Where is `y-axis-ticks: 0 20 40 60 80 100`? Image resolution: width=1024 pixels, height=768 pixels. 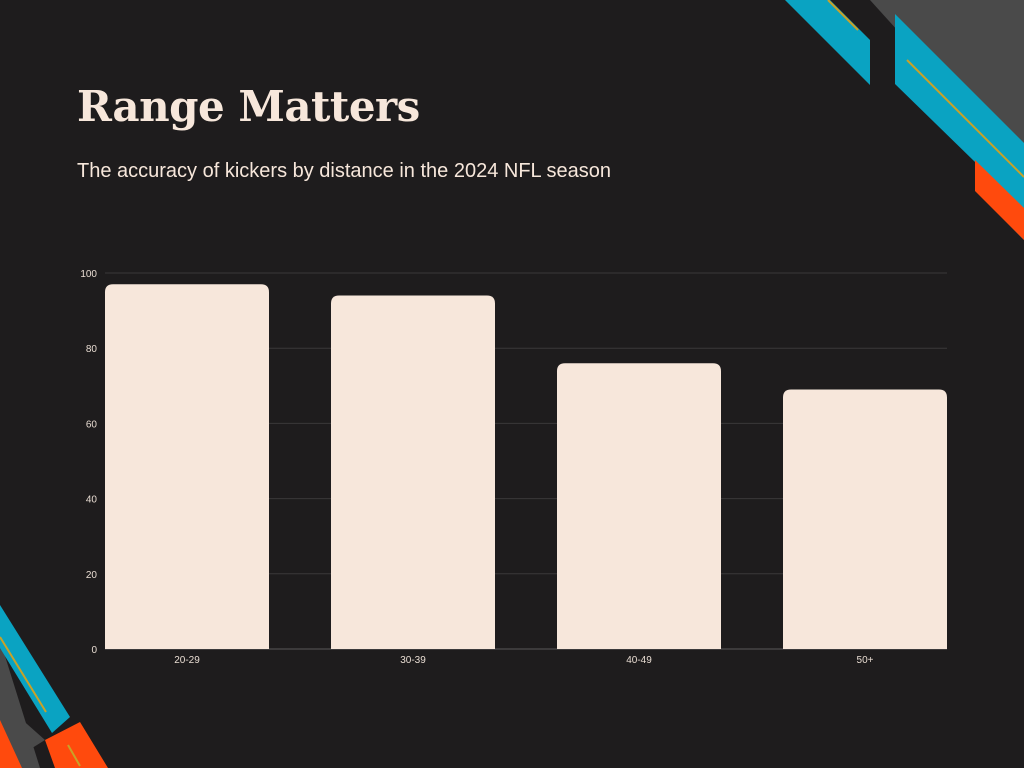
y-axis-ticks: 0 20 40 60 80 100 is located at coordinates (88, 462).